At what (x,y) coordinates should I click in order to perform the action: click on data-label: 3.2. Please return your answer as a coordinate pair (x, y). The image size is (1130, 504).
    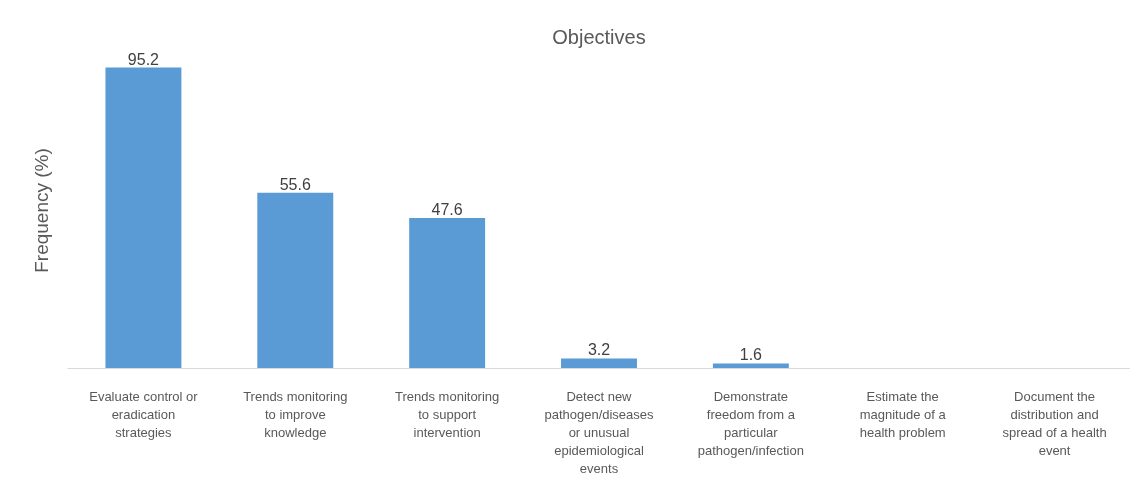
    Looking at the image, I should click on (599, 350).